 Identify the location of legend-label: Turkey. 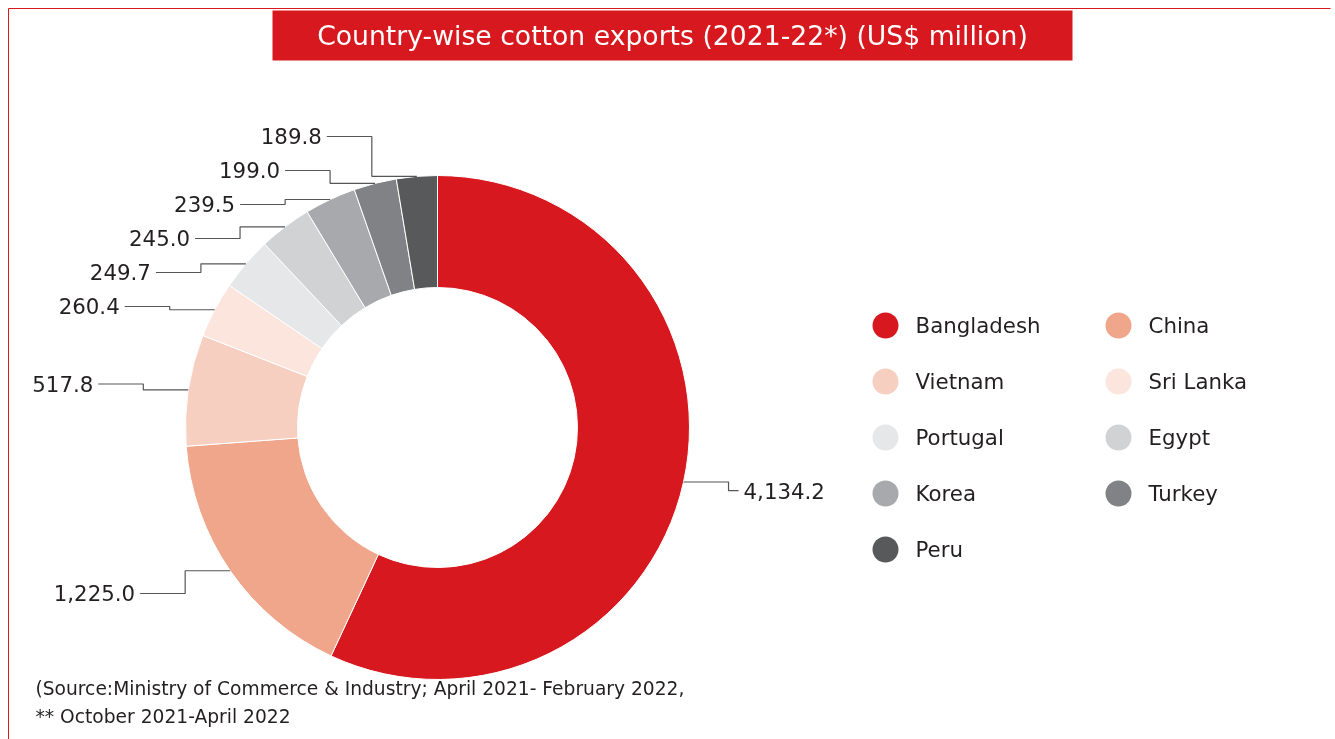
(1182, 493).